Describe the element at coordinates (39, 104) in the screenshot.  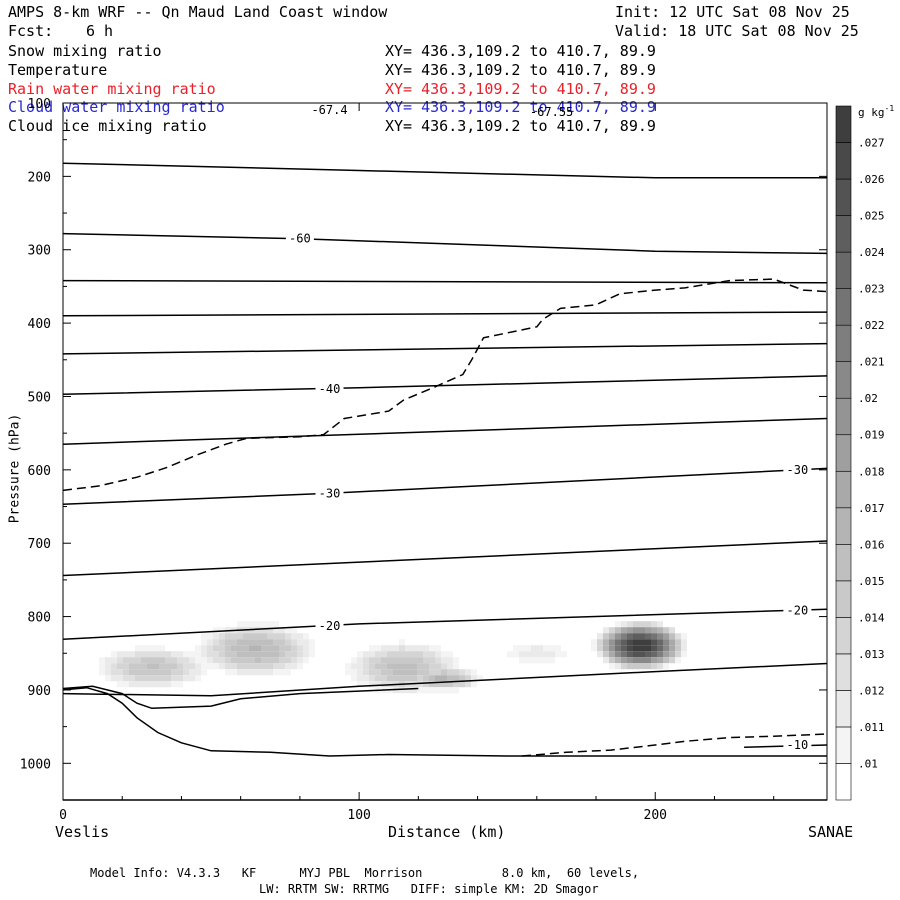
I see `y-tick-label: 100` at that location.